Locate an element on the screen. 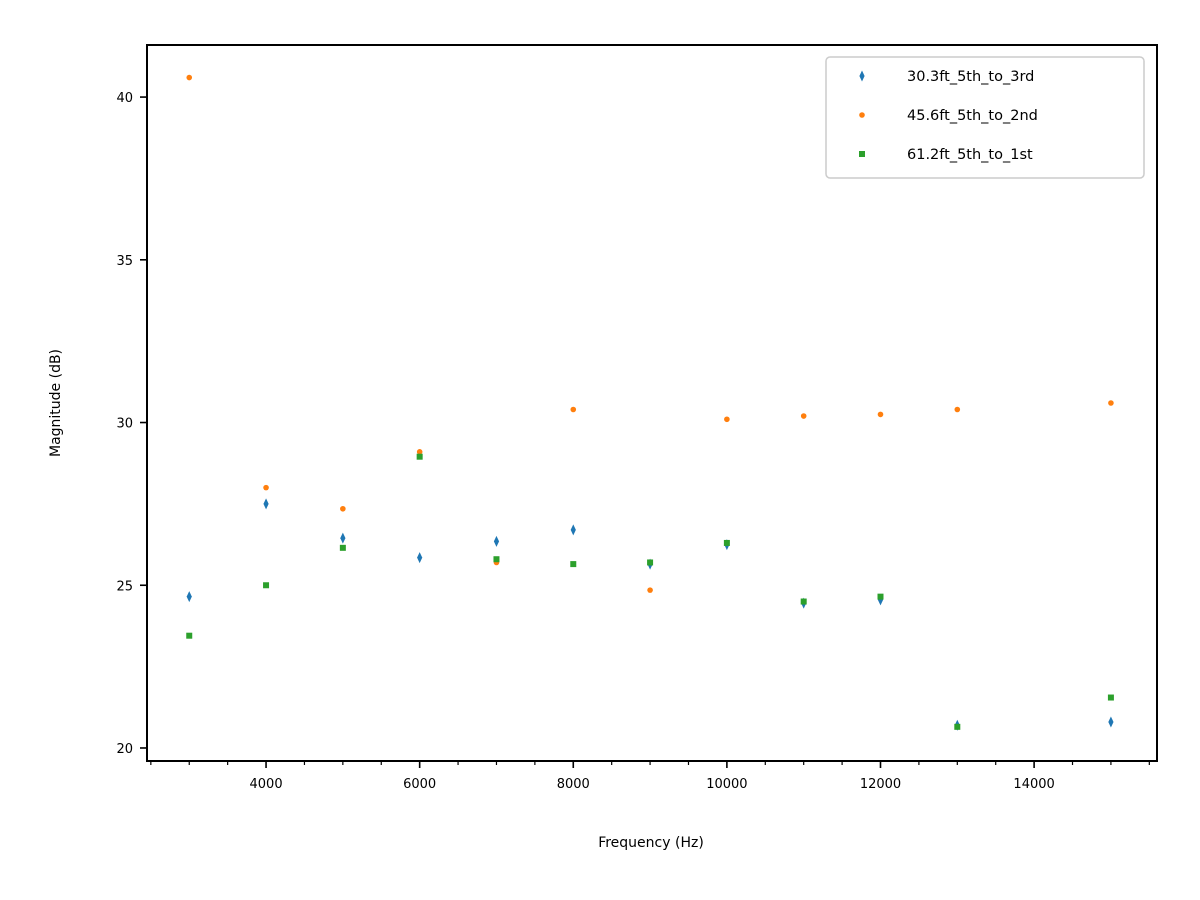 Image resolution: width=1200 pixels, height=900 pixels. x-tick-label: 12000 is located at coordinates (880, 784).